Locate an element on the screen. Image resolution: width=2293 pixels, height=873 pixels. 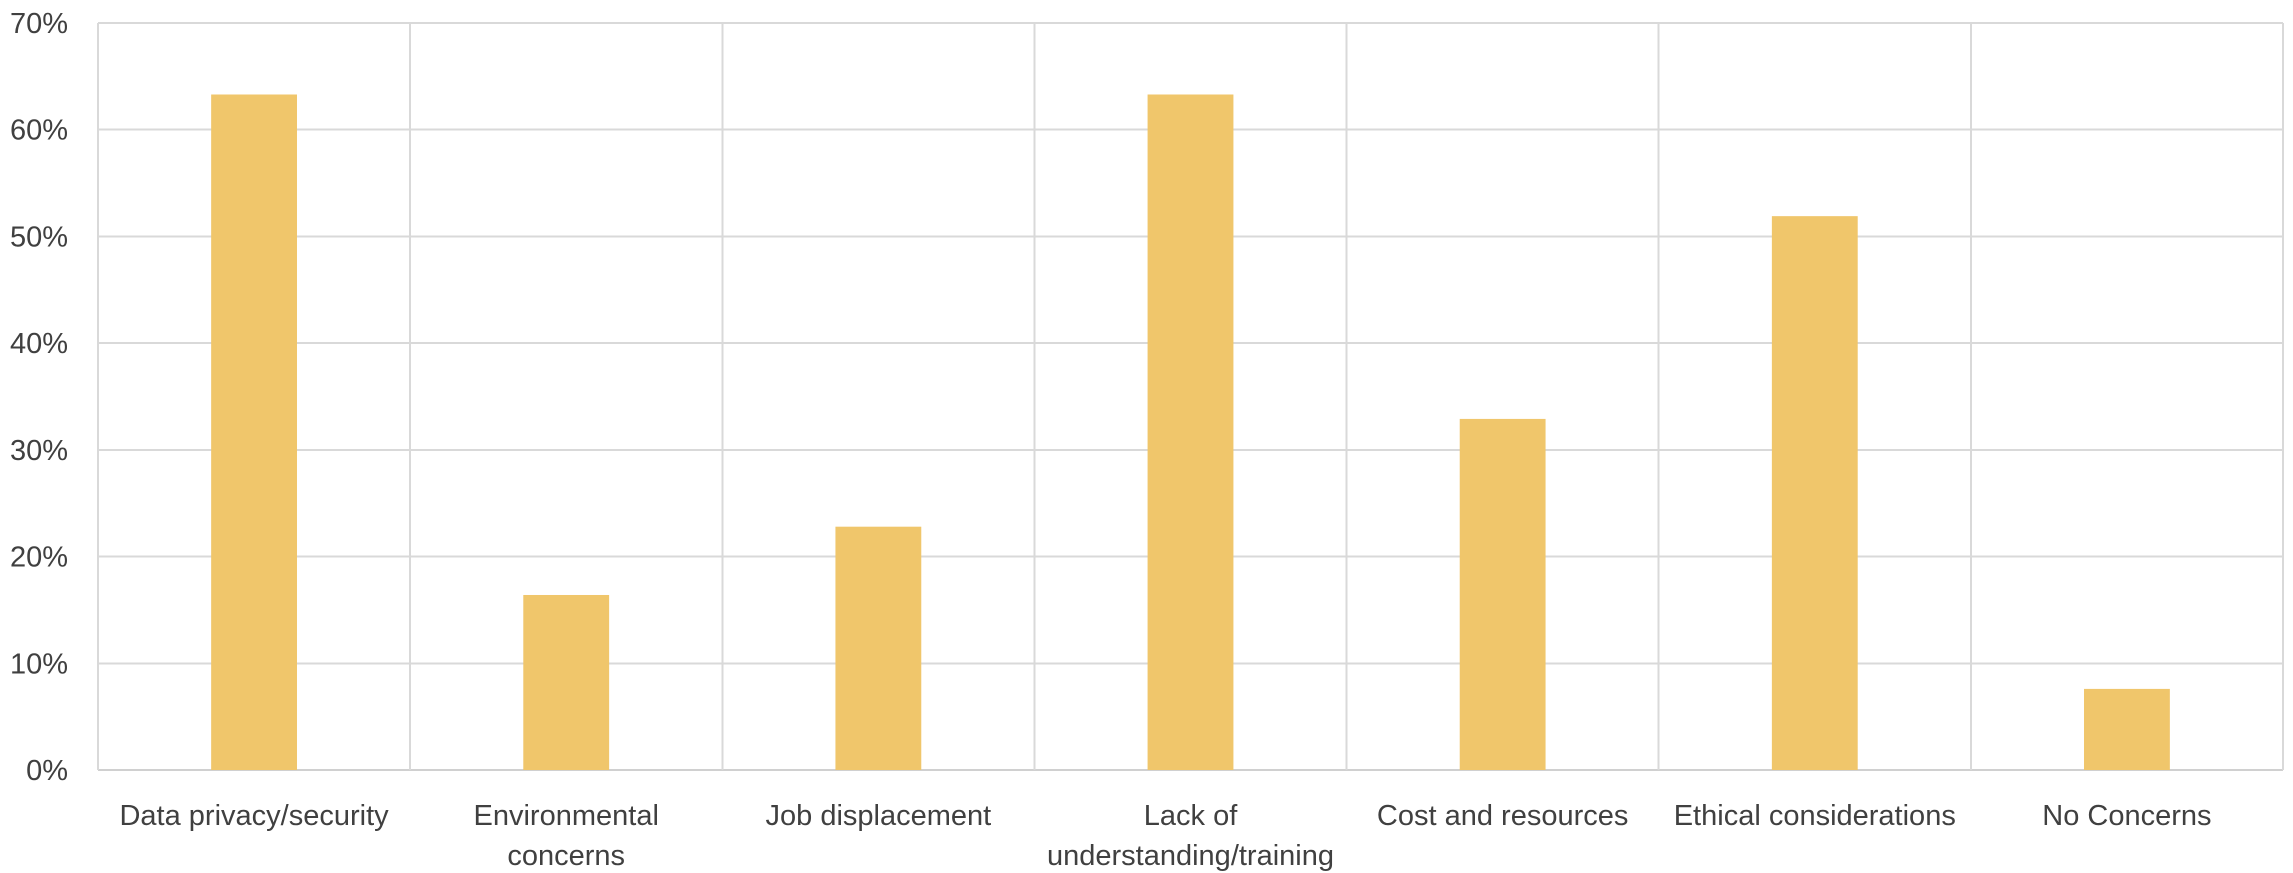
x-tick-label-line: Environmental is located at coordinates (566, 816).